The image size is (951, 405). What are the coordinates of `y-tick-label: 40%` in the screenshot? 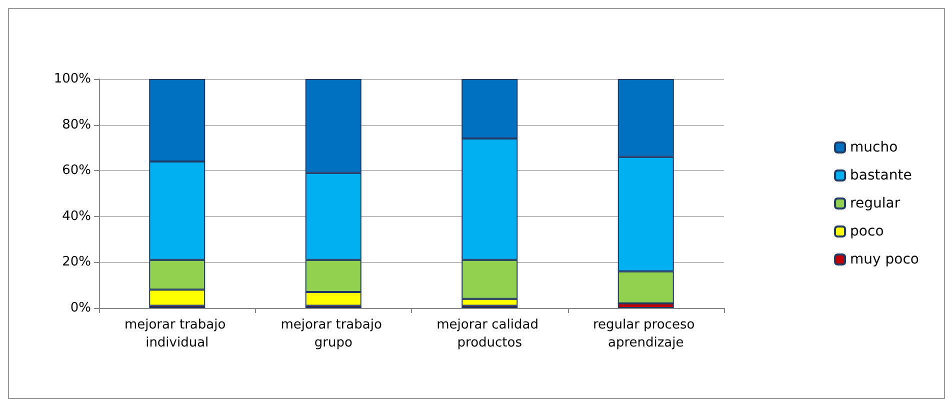 It's located at (76, 216).